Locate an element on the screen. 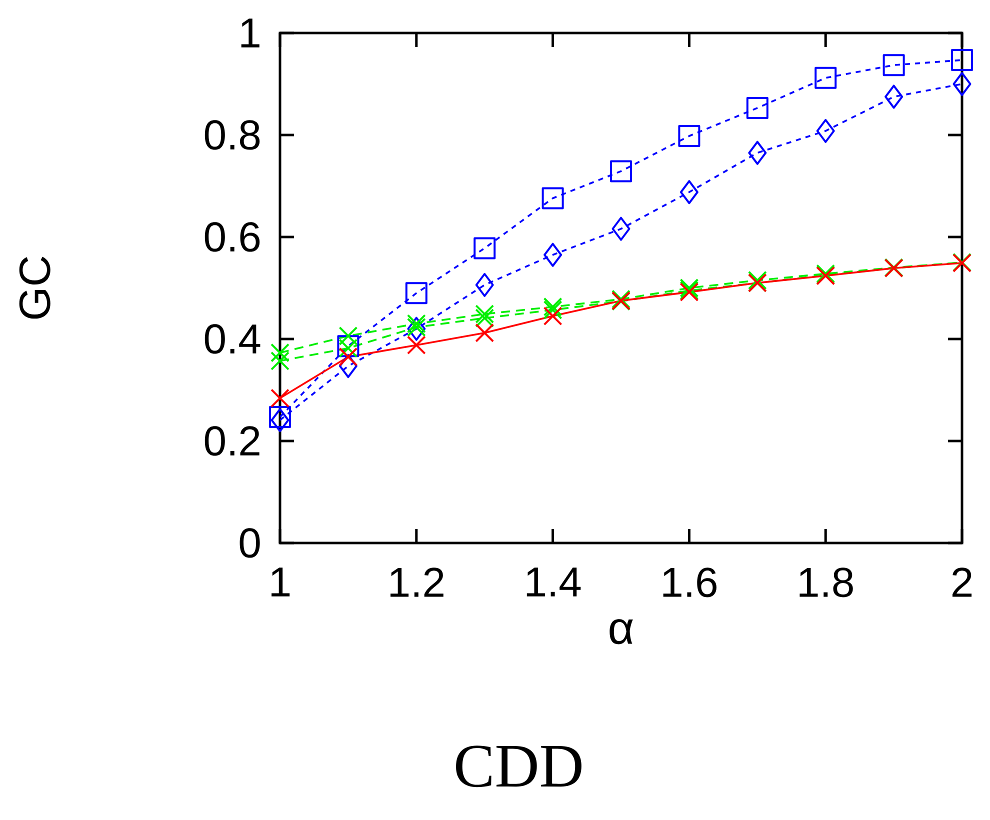  y-tick-label: 0.4 is located at coordinates (232, 339).